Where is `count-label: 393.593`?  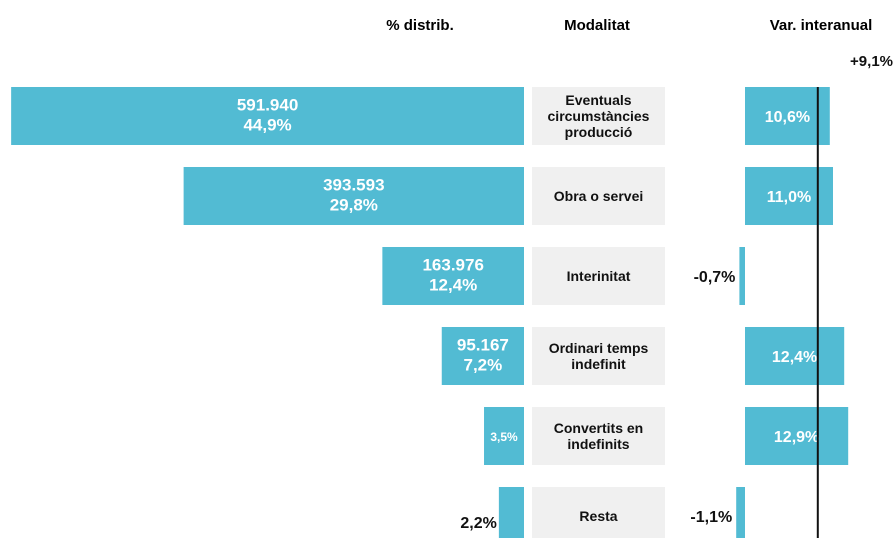
count-label: 393.593 is located at coordinates (353, 184).